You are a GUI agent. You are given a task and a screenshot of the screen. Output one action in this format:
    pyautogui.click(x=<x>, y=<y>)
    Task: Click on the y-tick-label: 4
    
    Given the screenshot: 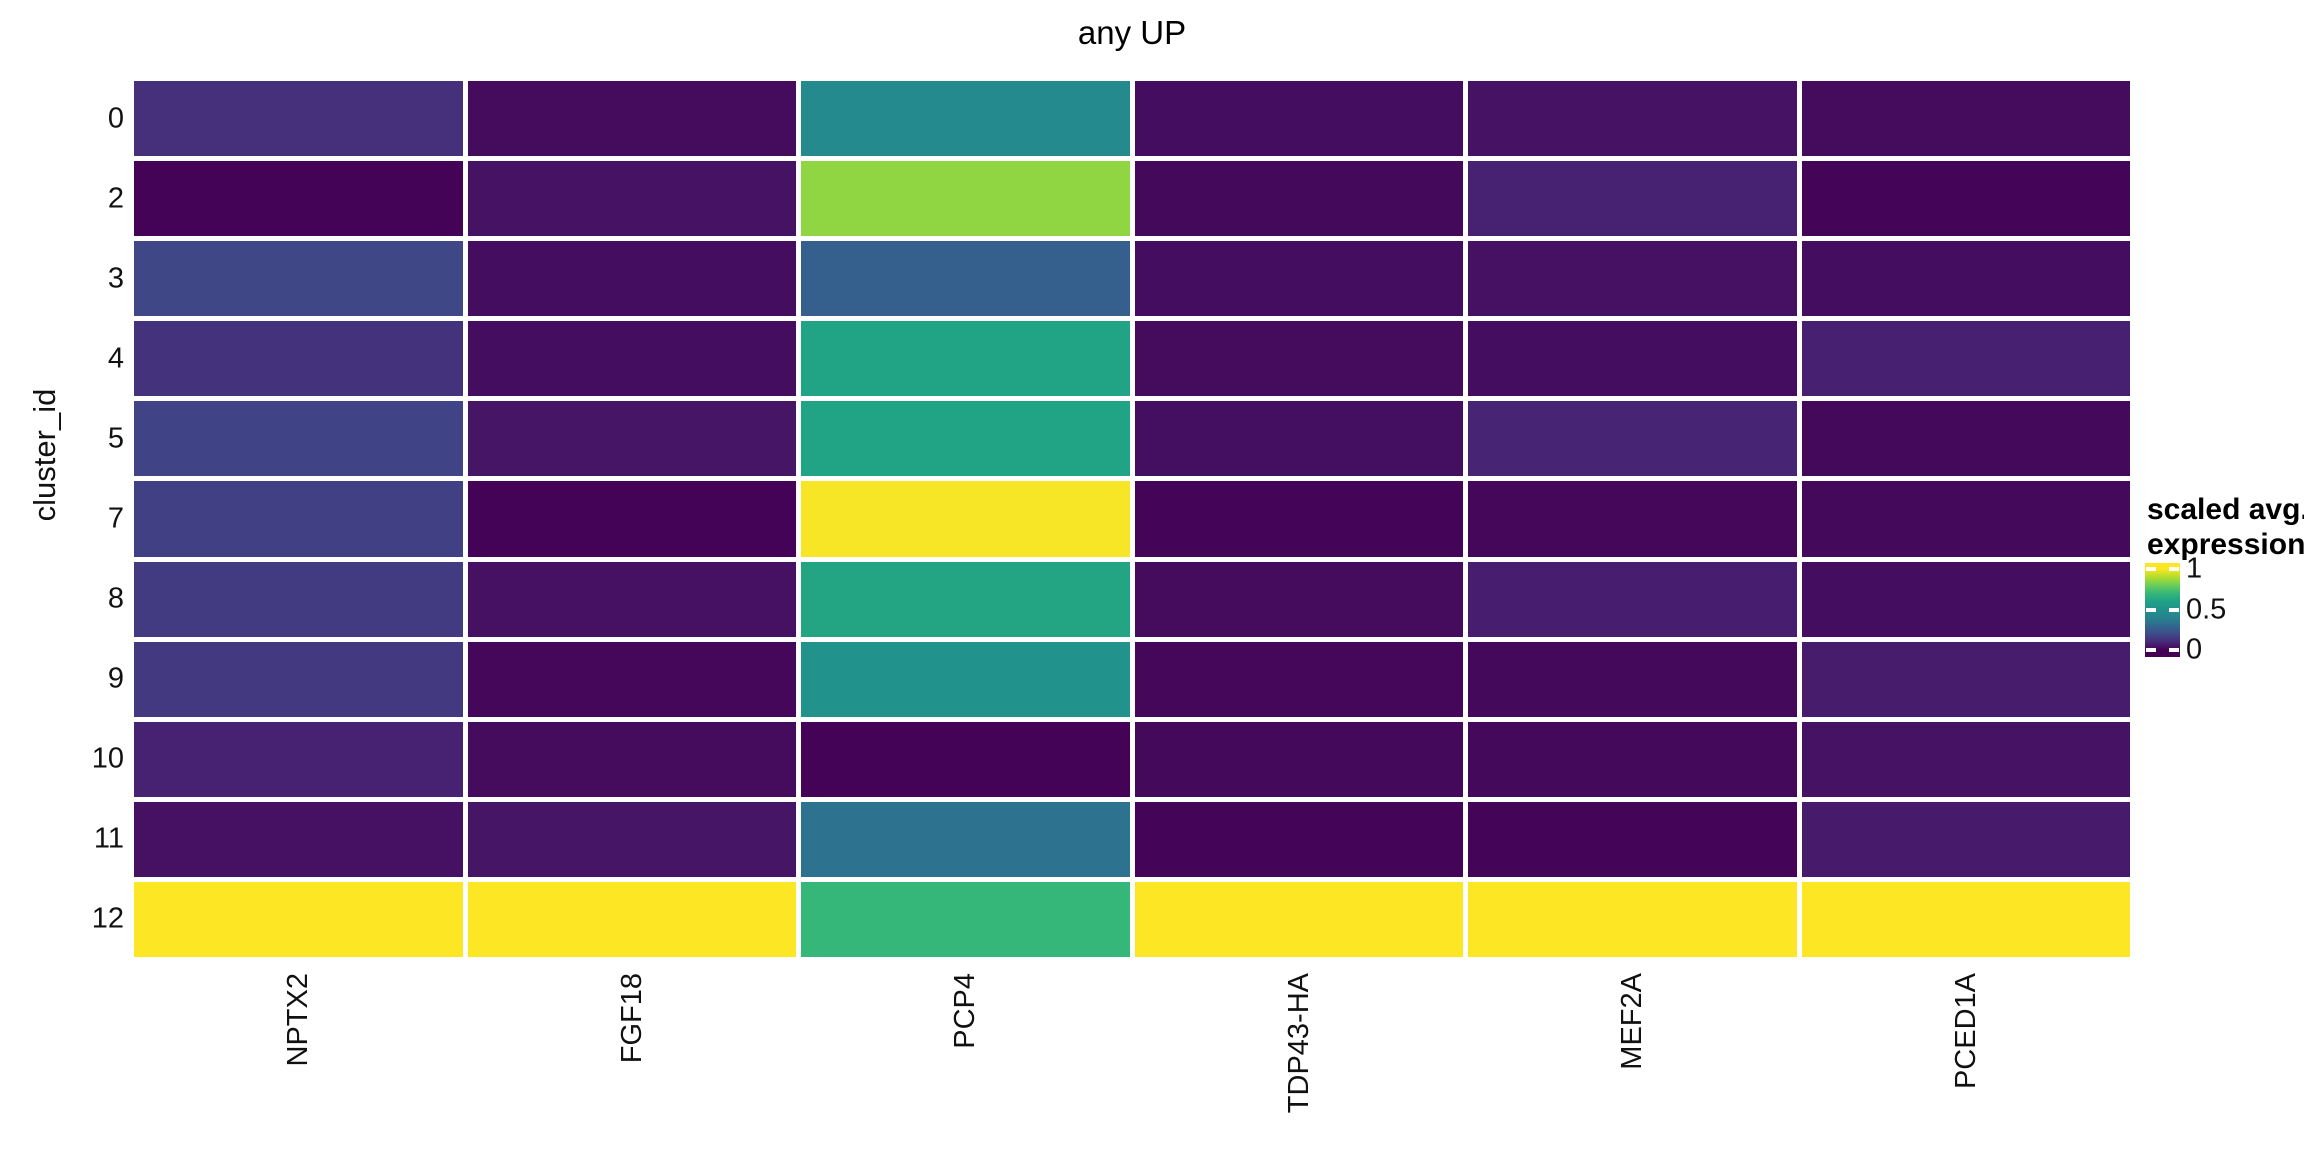 What is the action you would take?
    pyautogui.click(x=115, y=358)
    